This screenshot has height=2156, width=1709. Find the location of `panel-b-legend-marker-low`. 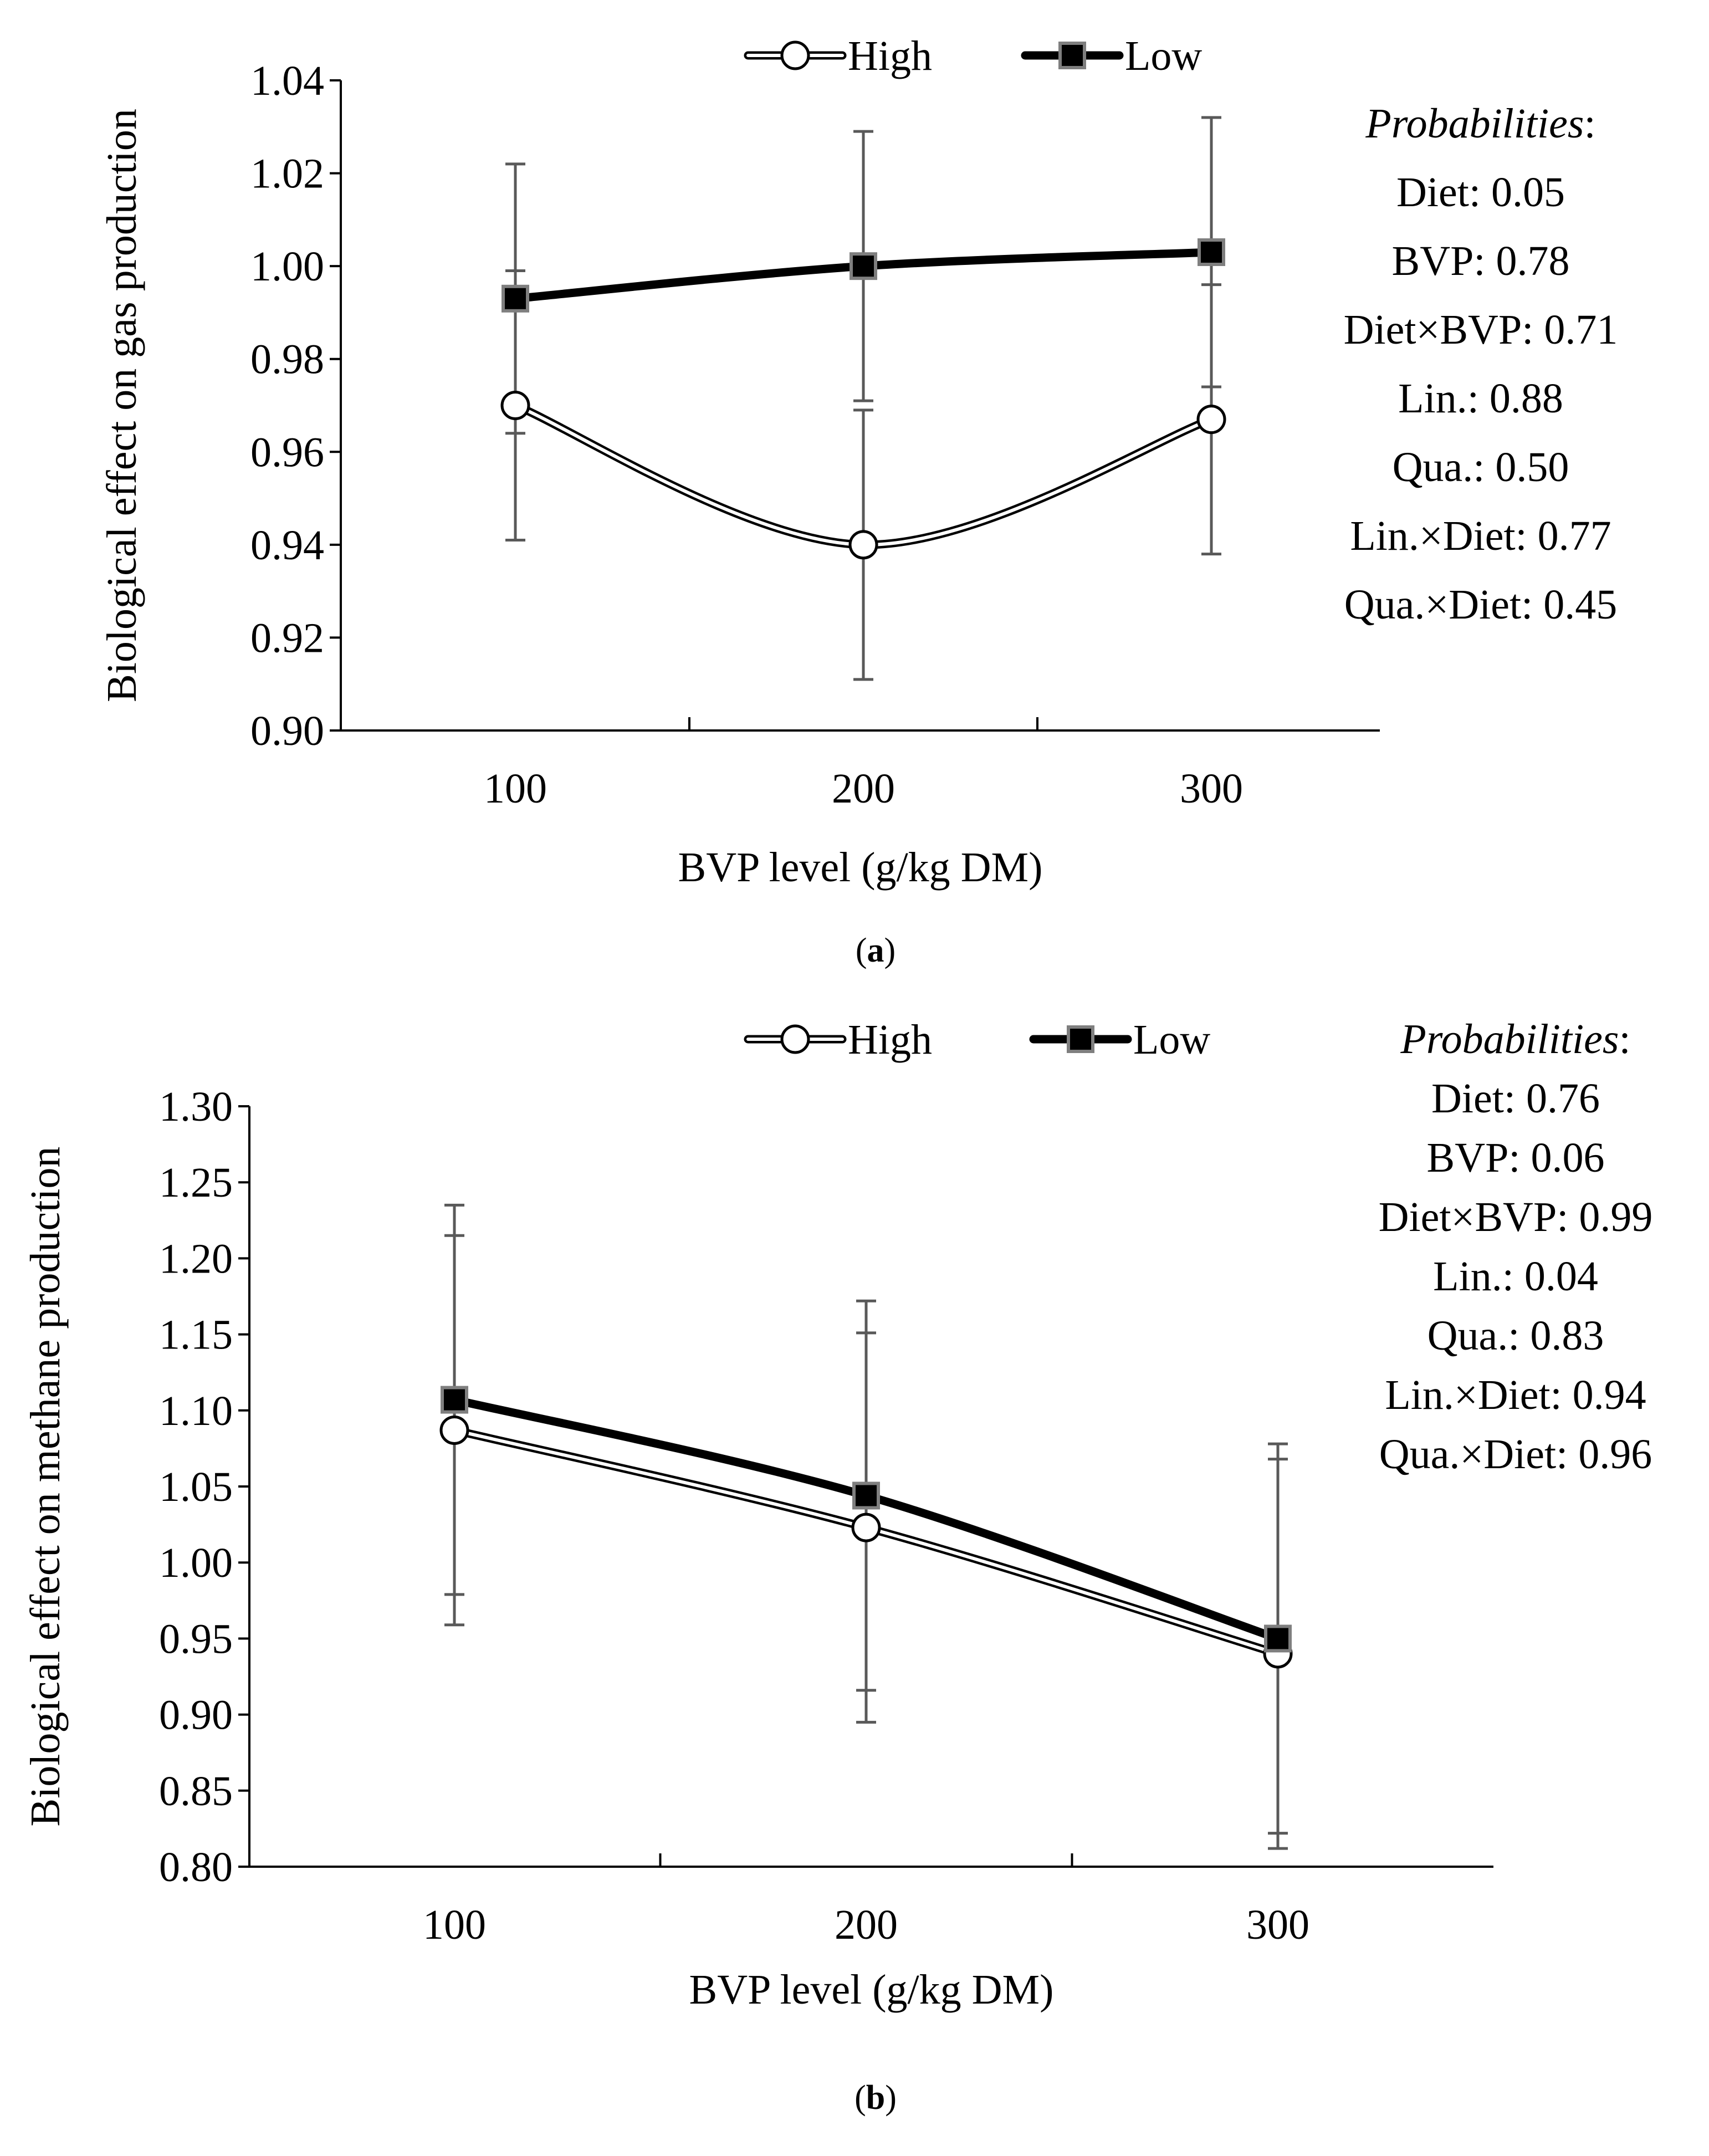

panel-b-legend-marker-low is located at coordinates (1080, 1039).